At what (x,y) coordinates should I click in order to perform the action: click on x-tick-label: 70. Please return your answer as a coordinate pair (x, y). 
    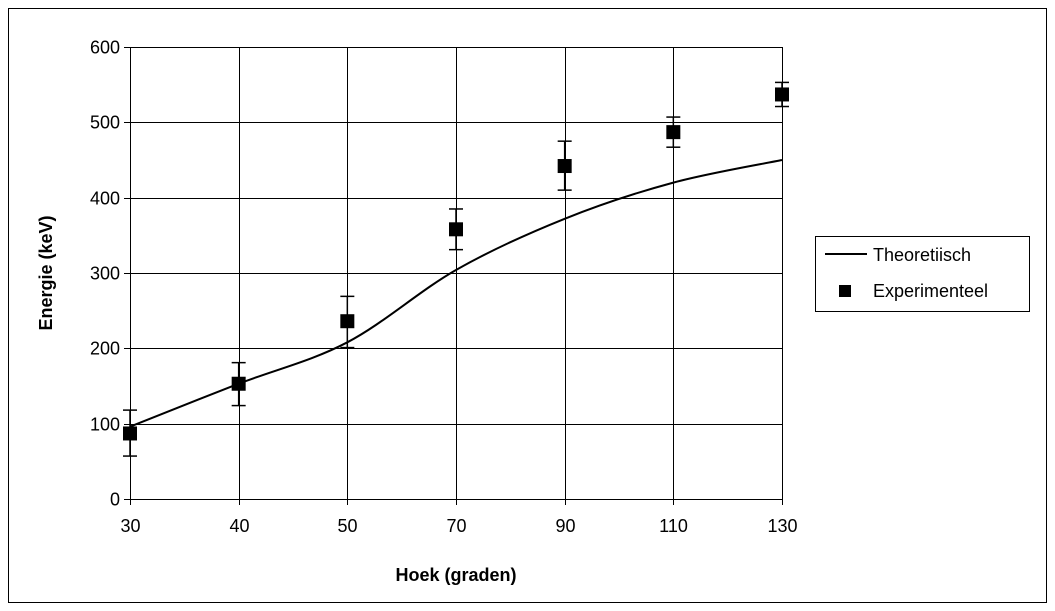
    Looking at the image, I should click on (456, 526).